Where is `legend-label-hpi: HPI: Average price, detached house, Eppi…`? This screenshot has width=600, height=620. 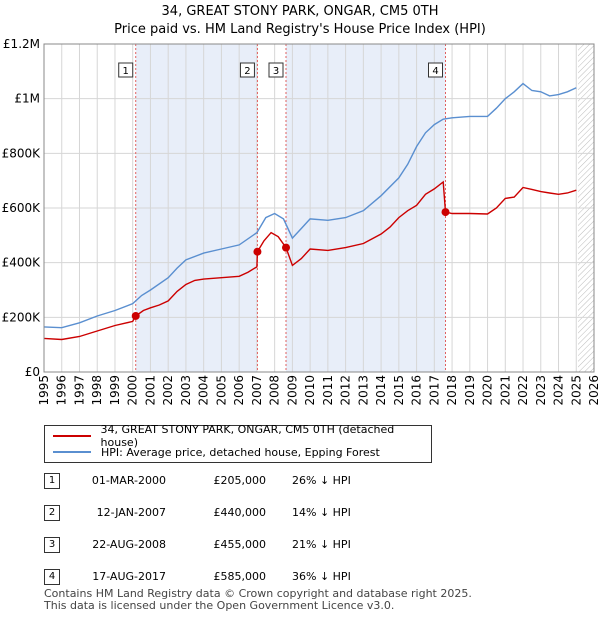 legend-label-hpi: HPI: Average price, detached house, Eppi… is located at coordinates (240, 452).